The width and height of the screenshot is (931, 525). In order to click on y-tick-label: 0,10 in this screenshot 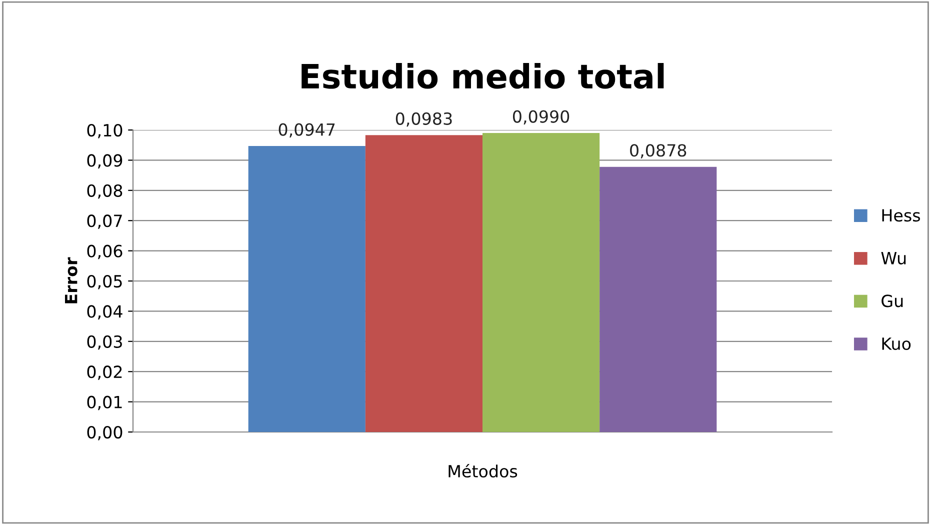, I will do `click(104, 131)`.